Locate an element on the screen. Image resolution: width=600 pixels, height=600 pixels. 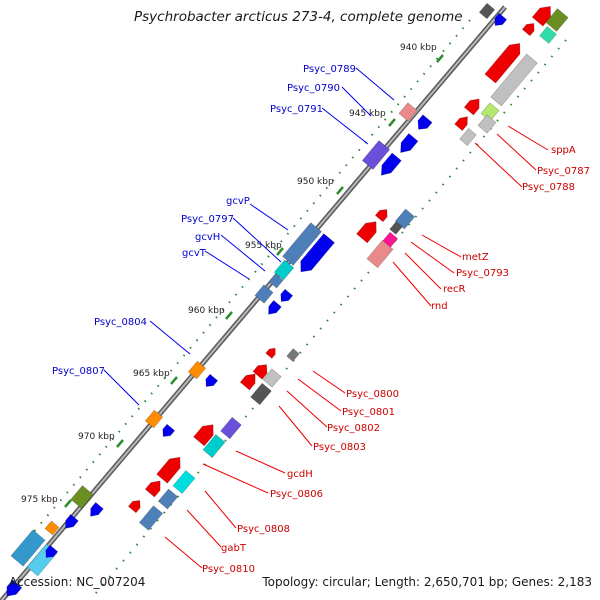
feature-metZ is located at coordinates (405, 219).